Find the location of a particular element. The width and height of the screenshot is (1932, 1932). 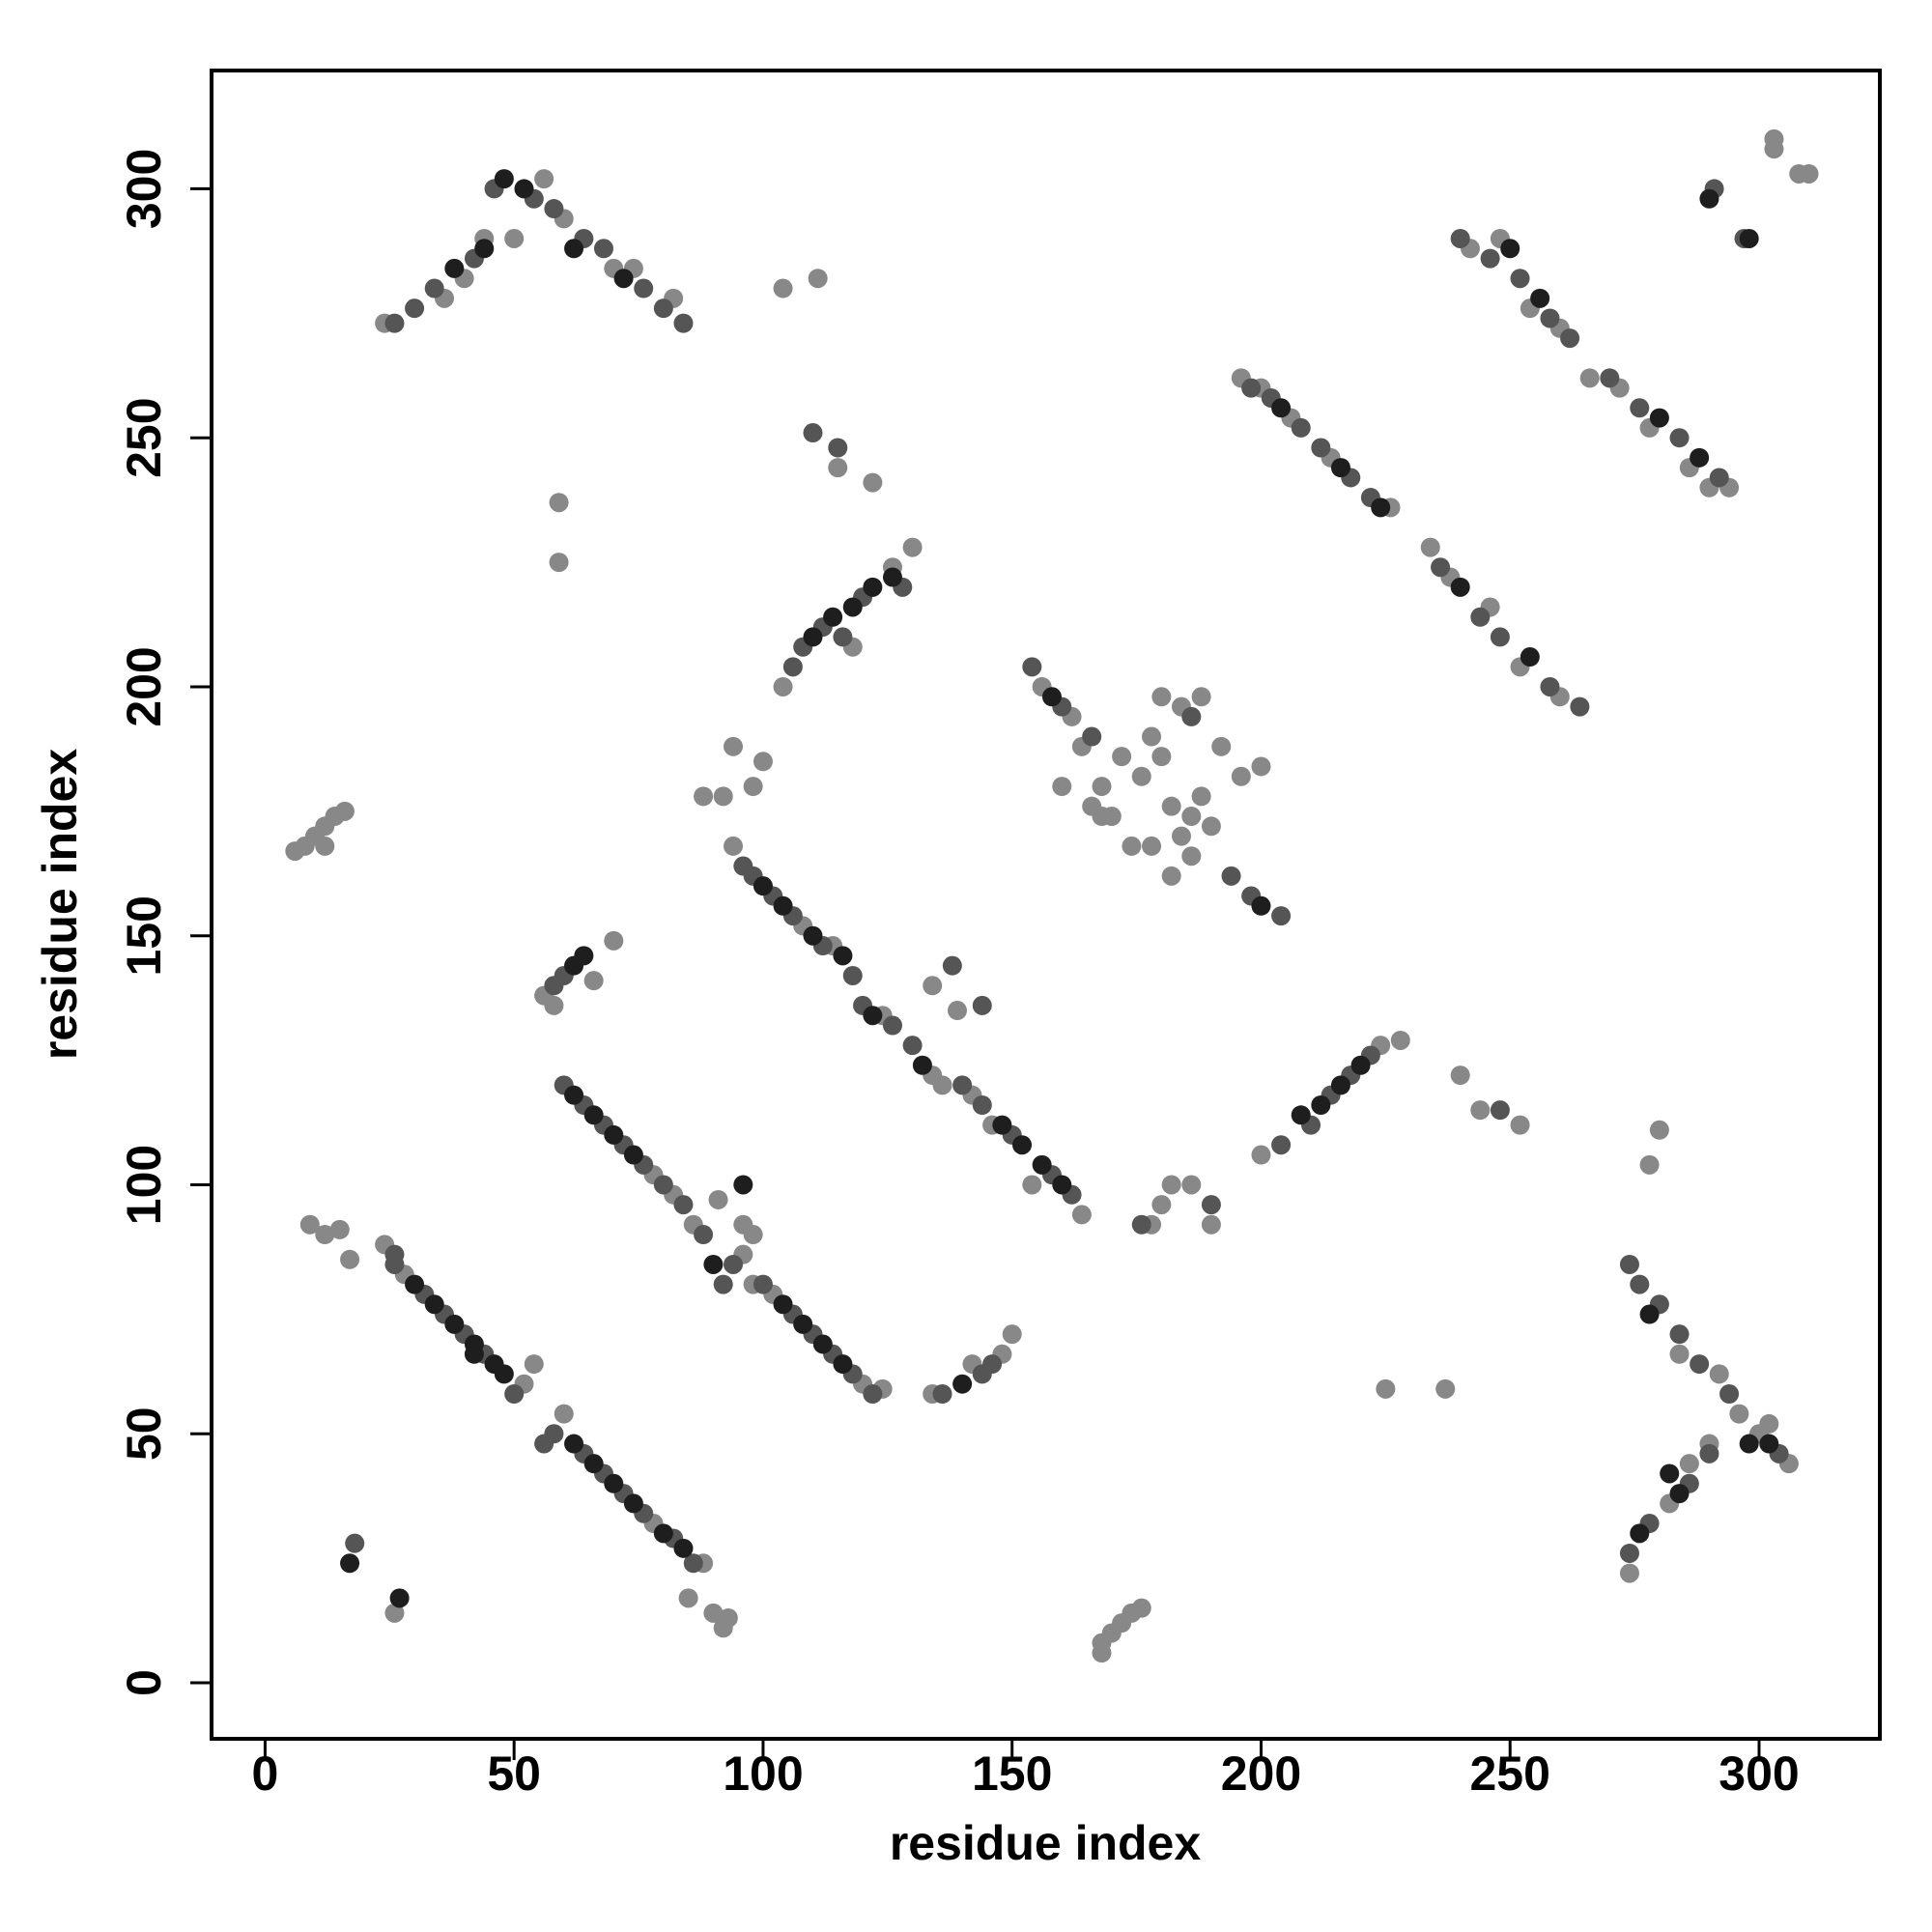

y-tick-label: 300 is located at coordinates (144, 189).